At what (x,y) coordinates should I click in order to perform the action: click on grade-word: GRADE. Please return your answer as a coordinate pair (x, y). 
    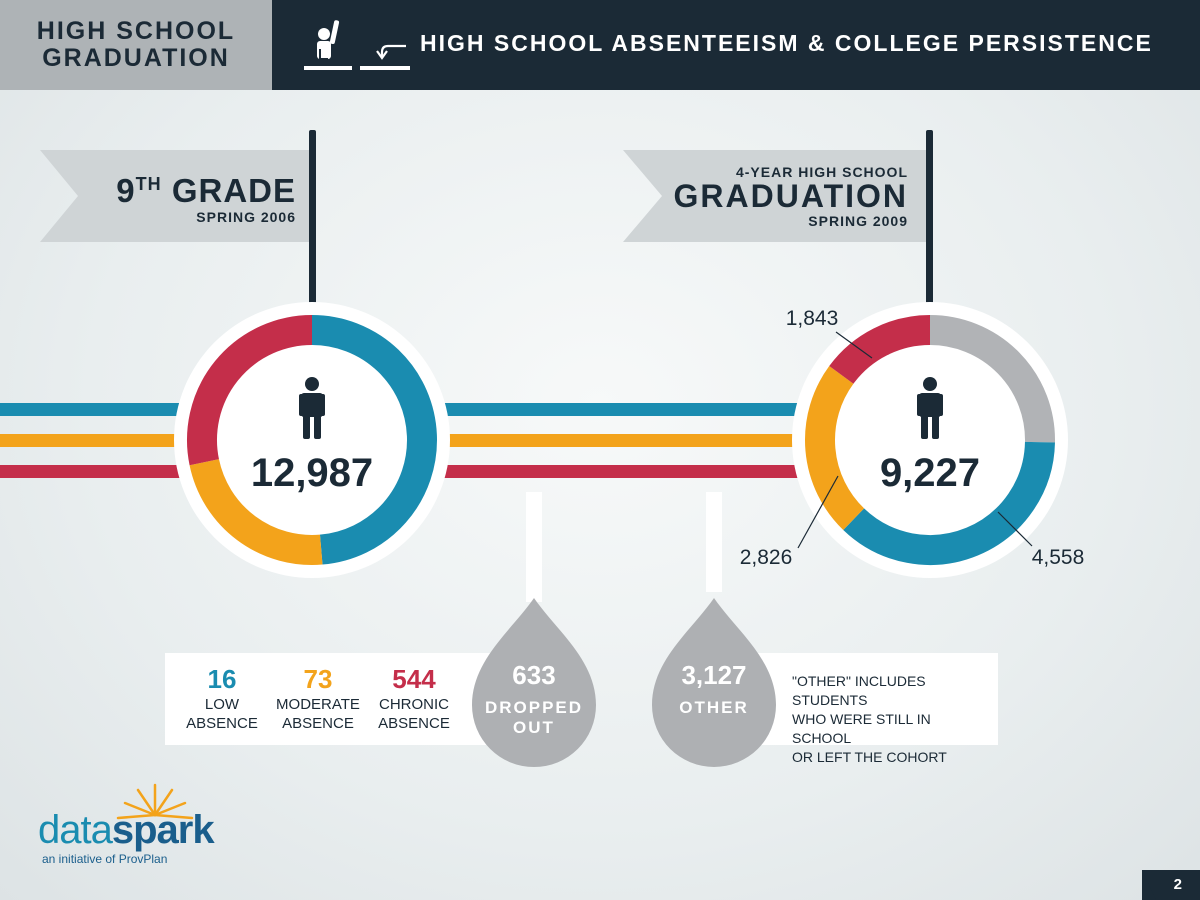
    Looking at the image, I should click on (233, 190).